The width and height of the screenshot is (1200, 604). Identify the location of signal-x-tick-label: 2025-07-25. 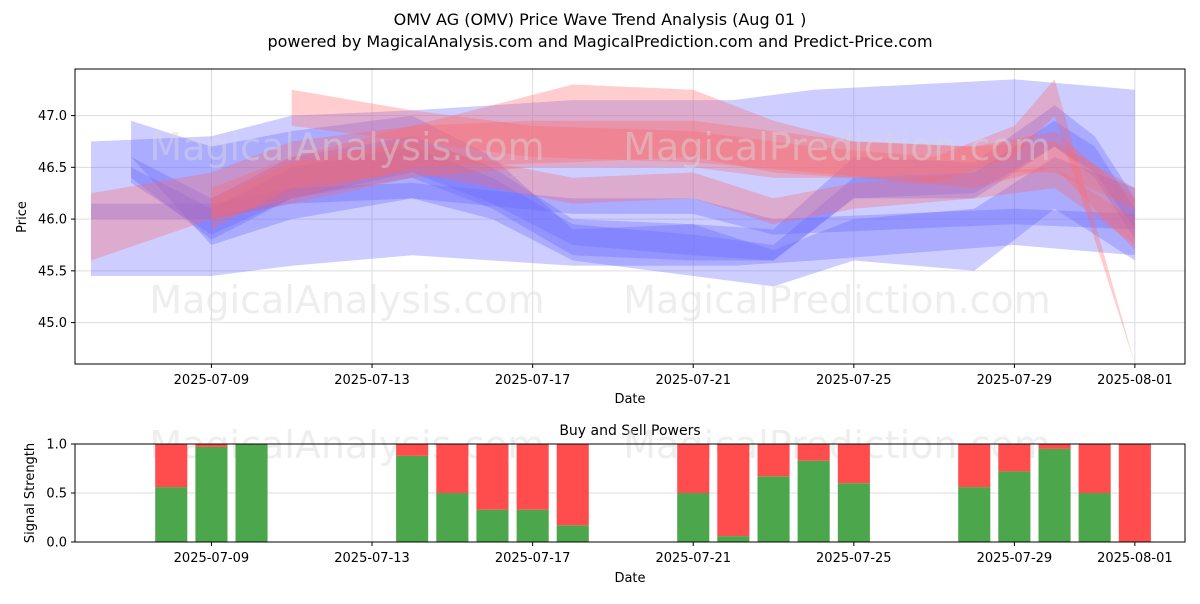
(854, 558).